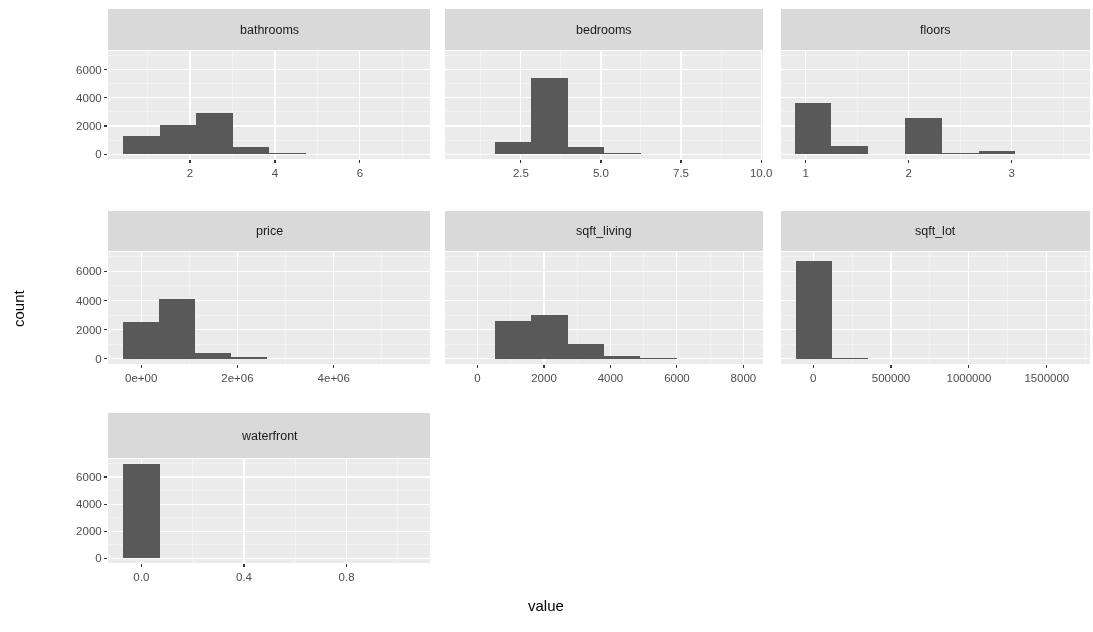 The width and height of the screenshot is (1093, 632). What do you see at coordinates (237, 377) in the screenshot?
I see `x-tick-label: 2e+06` at bounding box center [237, 377].